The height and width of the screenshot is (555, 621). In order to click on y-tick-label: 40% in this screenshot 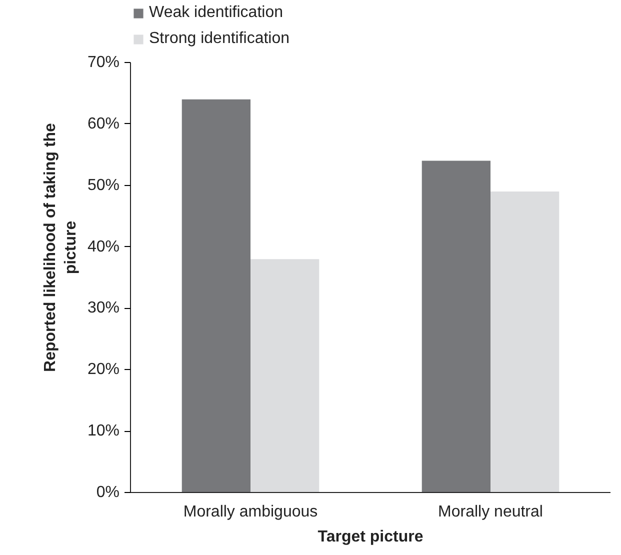, I will do `click(103, 247)`.